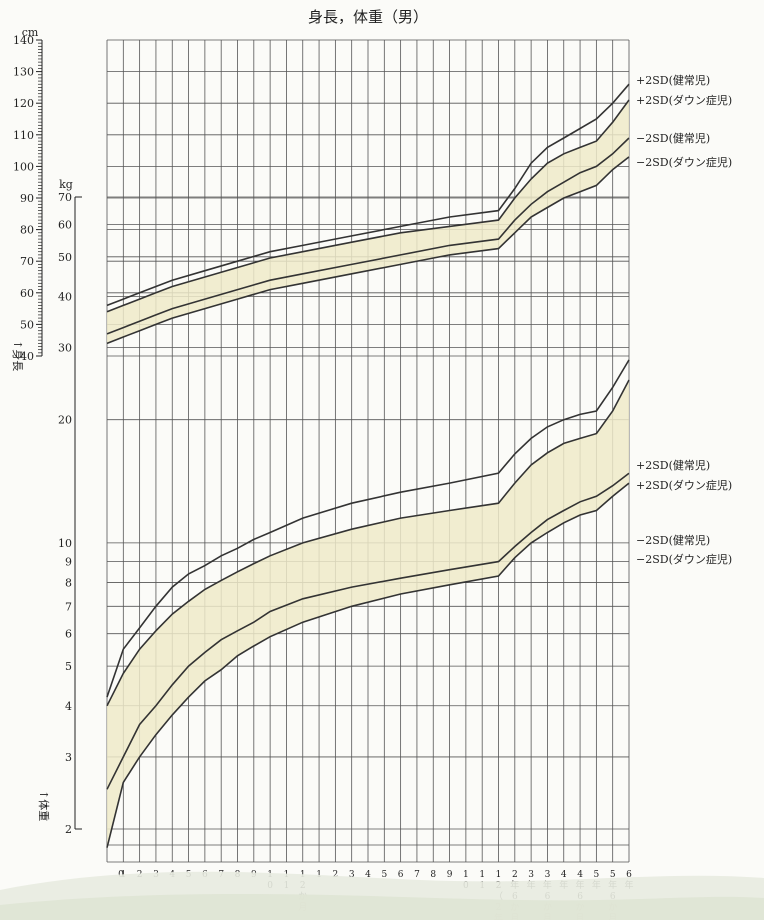 This screenshot has width=764, height=920. Describe the element at coordinates (65, 296) in the screenshot. I see `weight-tick-label: 40` at that location.